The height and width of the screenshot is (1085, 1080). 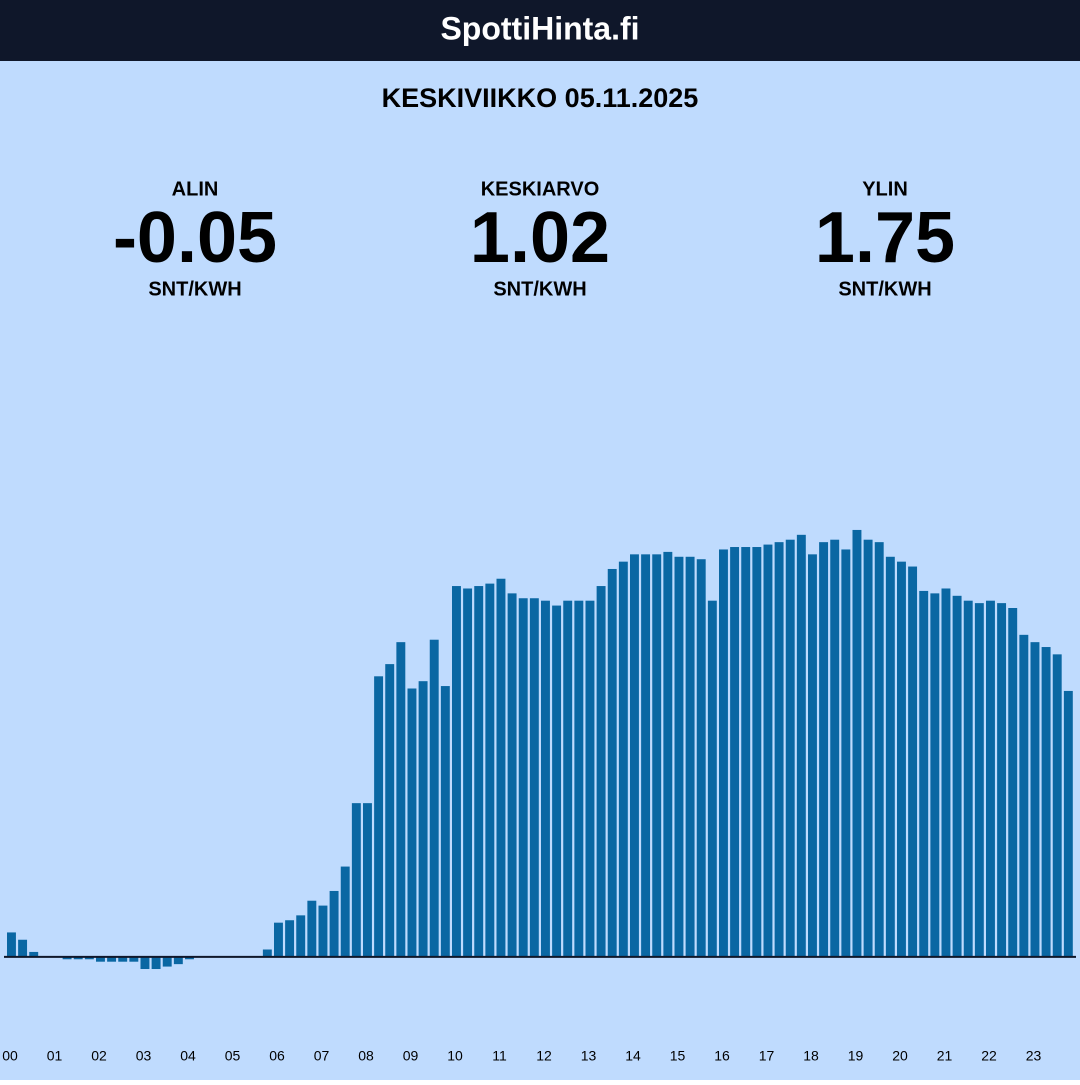 What do you see at coordinates (945, 1056) in the screenshot?
I see `x-tick-label: 21` at bounding box center [945, 1056].